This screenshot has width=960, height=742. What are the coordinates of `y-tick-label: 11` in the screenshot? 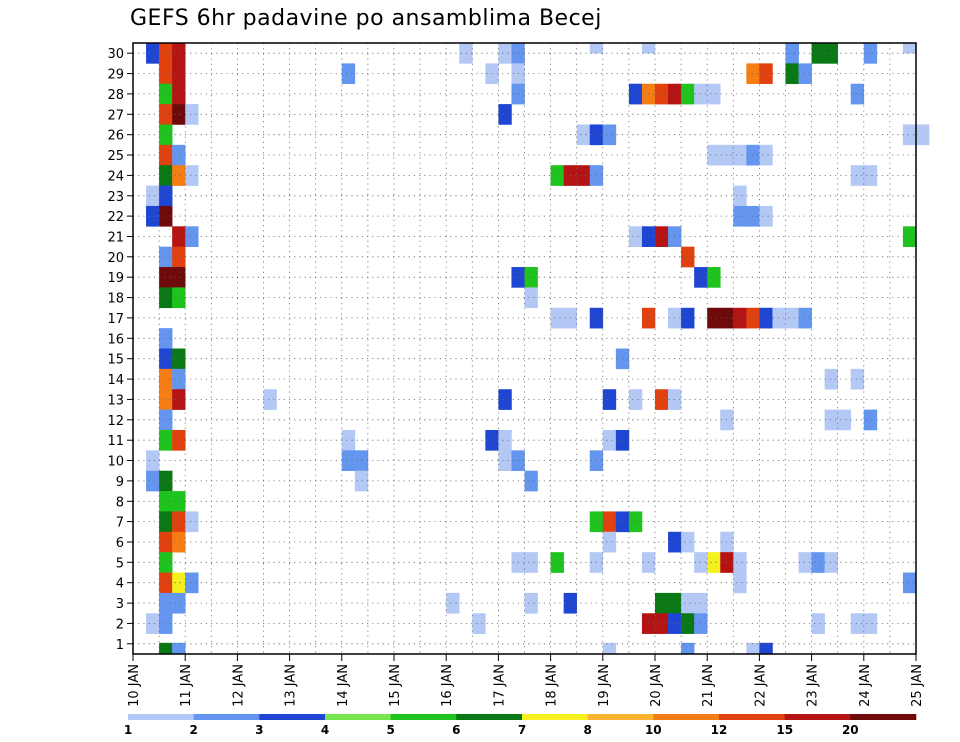 It's located at (115, 441).